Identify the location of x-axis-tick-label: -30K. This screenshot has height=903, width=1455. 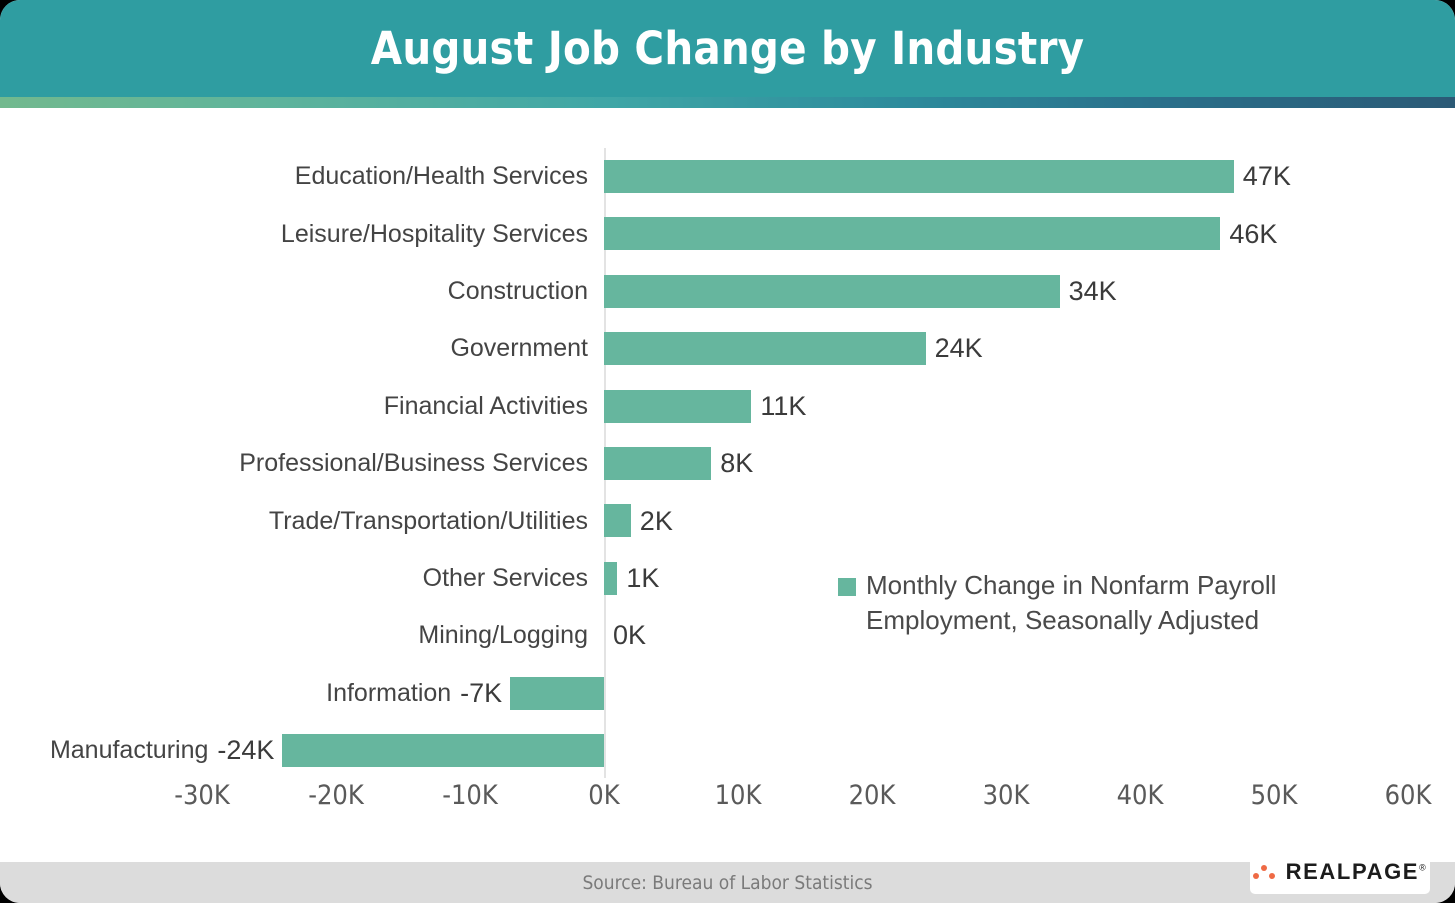
(202, 795).